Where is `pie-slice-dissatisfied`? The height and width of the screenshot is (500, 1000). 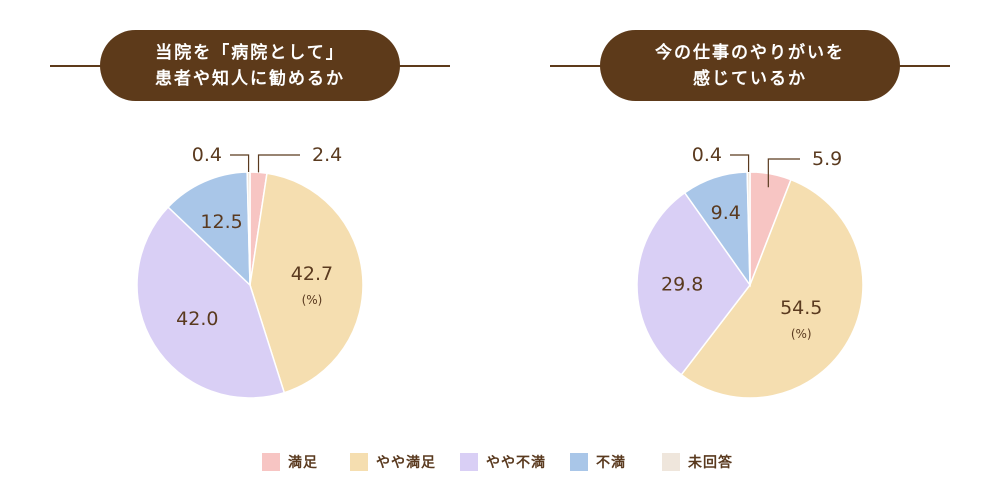
pie-slice-dissatisfied is located at coordinates (209, 229).